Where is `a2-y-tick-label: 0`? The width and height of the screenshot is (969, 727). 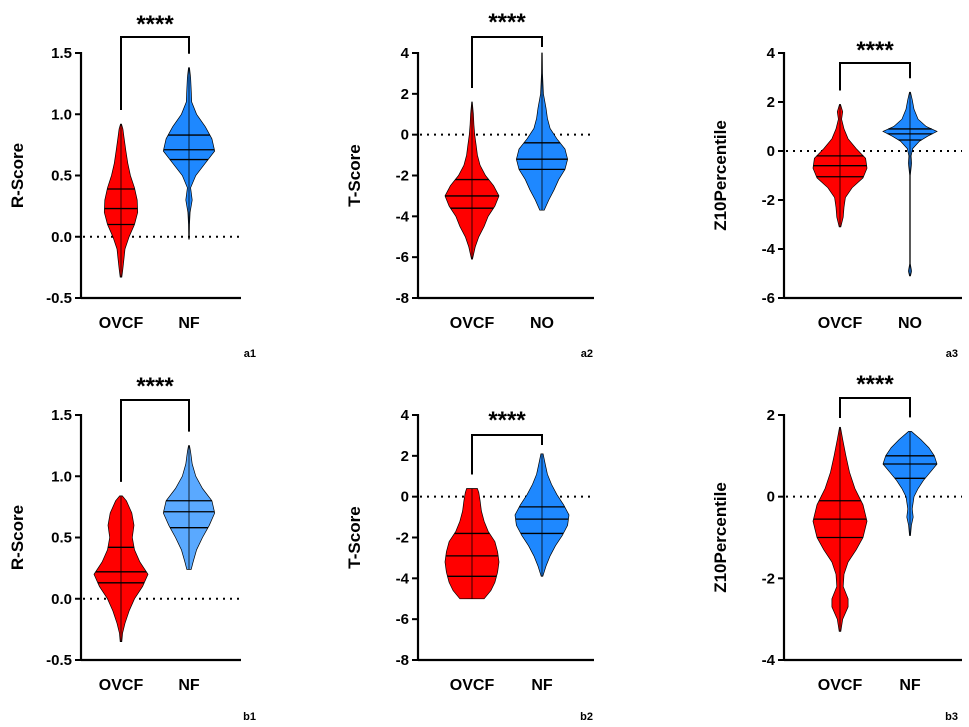
a2-y-tick-label: 0 is located at coordinates (405, 135).